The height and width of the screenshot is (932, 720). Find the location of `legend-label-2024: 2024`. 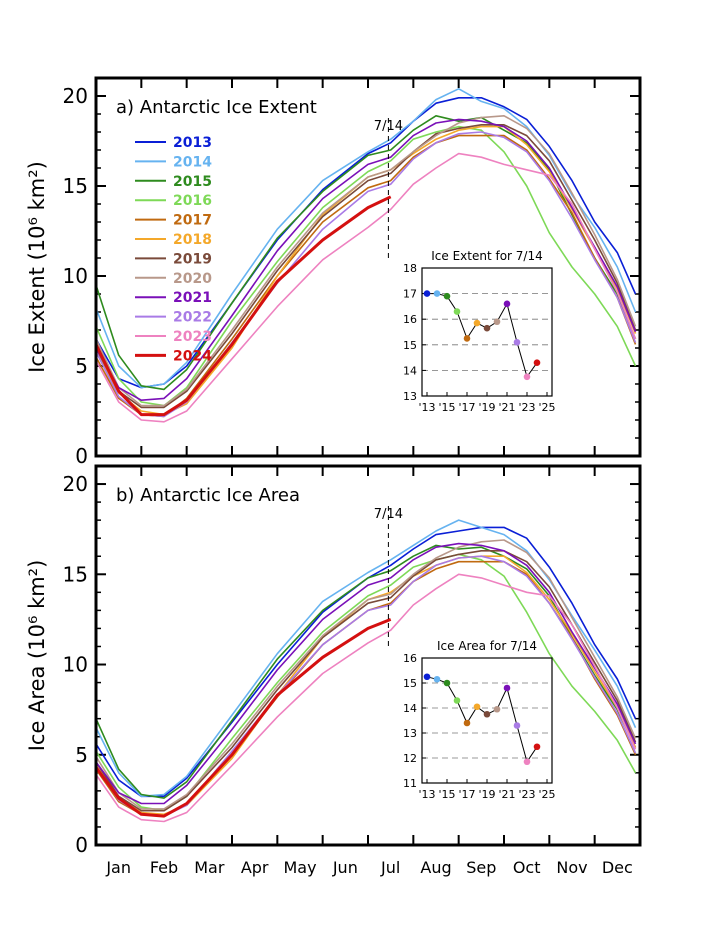

legend-label-2024: 2024 is located at coordinates (192, 356).